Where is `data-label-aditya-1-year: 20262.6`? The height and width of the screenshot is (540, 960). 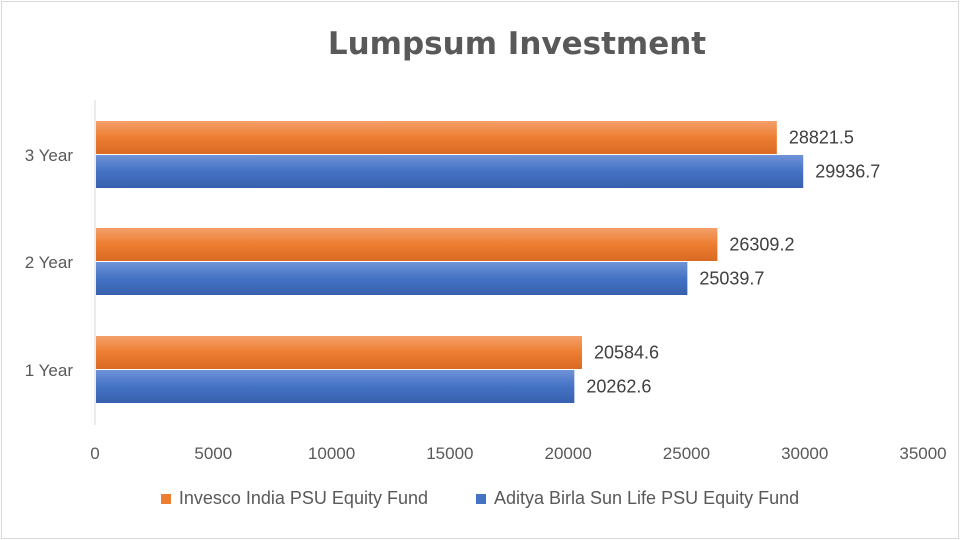 data-label-aditya-1-year: 20262.6 is located at coordinates (618, 387).